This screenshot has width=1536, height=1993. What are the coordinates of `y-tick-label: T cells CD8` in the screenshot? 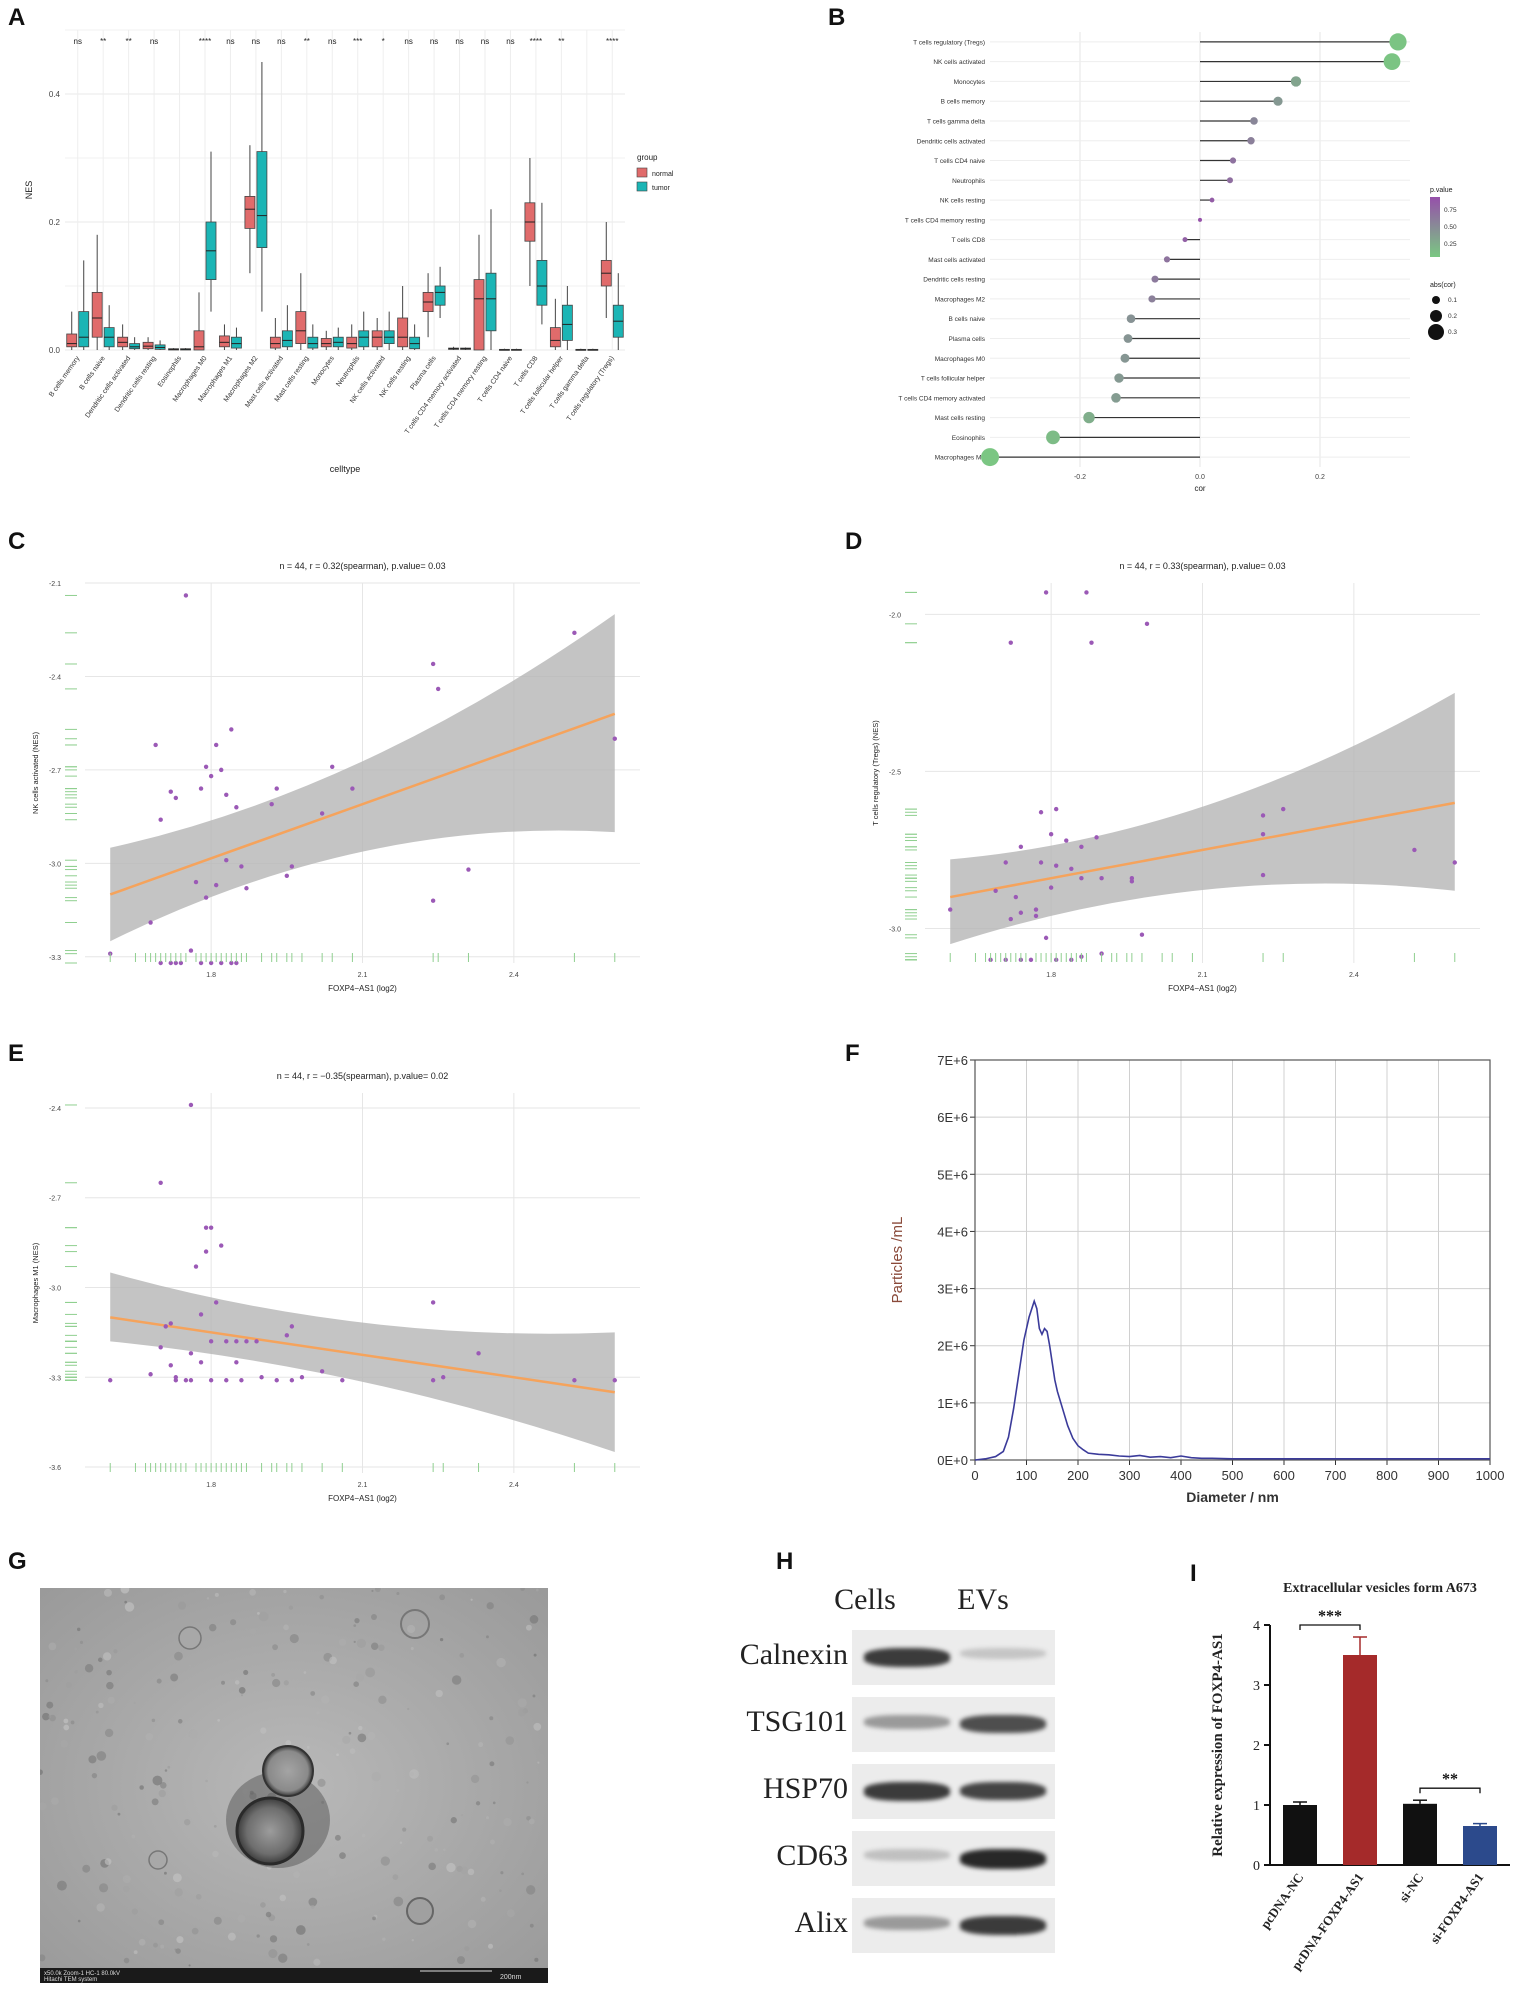 It's located at (969, 240).